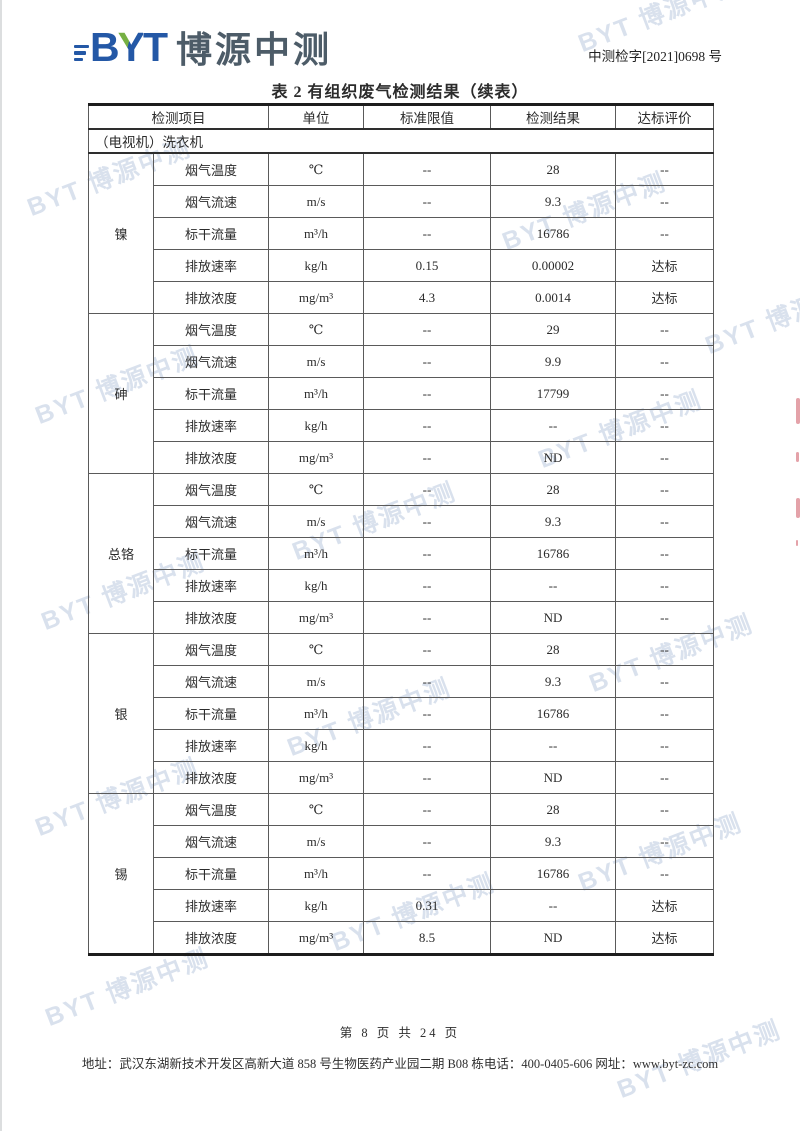 Image resolution: width=800 pixels, height=1131 pixels. I want to click on table-row: 排放速率 kg/h 0.15 0.00002 达标, so click(401, 265).